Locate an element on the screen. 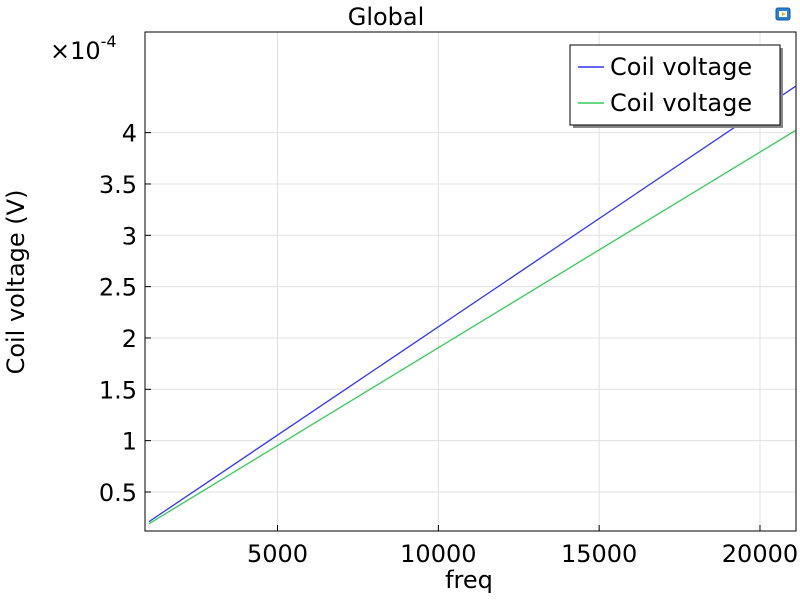  x-tick-label: 20000 is located at coordinates (760, 554).